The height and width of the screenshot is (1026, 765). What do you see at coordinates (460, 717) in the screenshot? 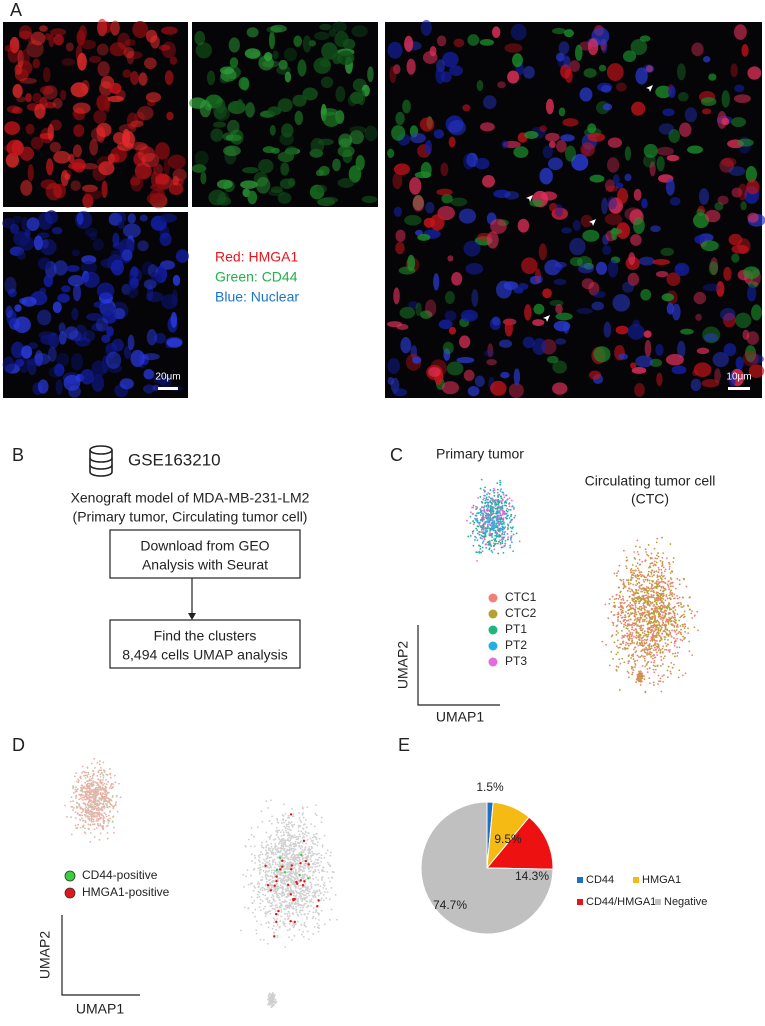
I see `axis-label: UMAP1` at bounding box center [460, 717].